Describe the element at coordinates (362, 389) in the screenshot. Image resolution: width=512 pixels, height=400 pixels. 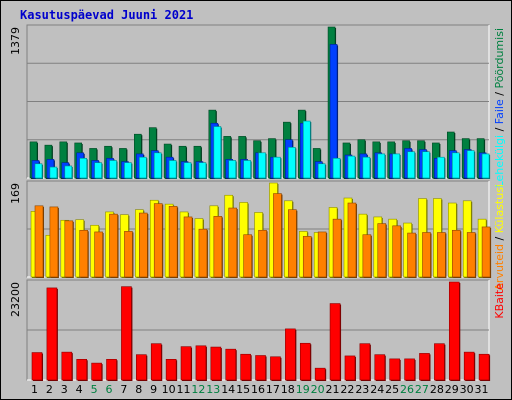
I see `x-tick-label: 23` at that location.